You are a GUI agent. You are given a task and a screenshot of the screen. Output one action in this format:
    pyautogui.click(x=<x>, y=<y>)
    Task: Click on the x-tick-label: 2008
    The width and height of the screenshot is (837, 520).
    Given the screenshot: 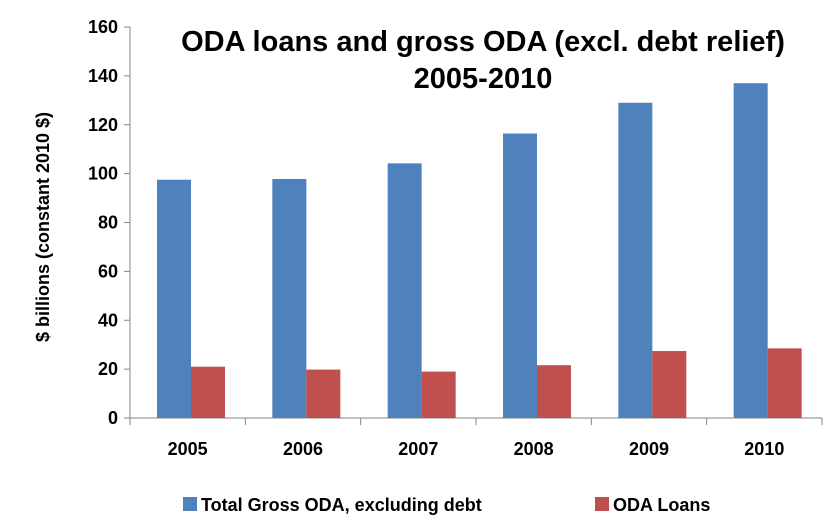 What is the action you would take?
    pyautogui.click(x=534, y=449)
    